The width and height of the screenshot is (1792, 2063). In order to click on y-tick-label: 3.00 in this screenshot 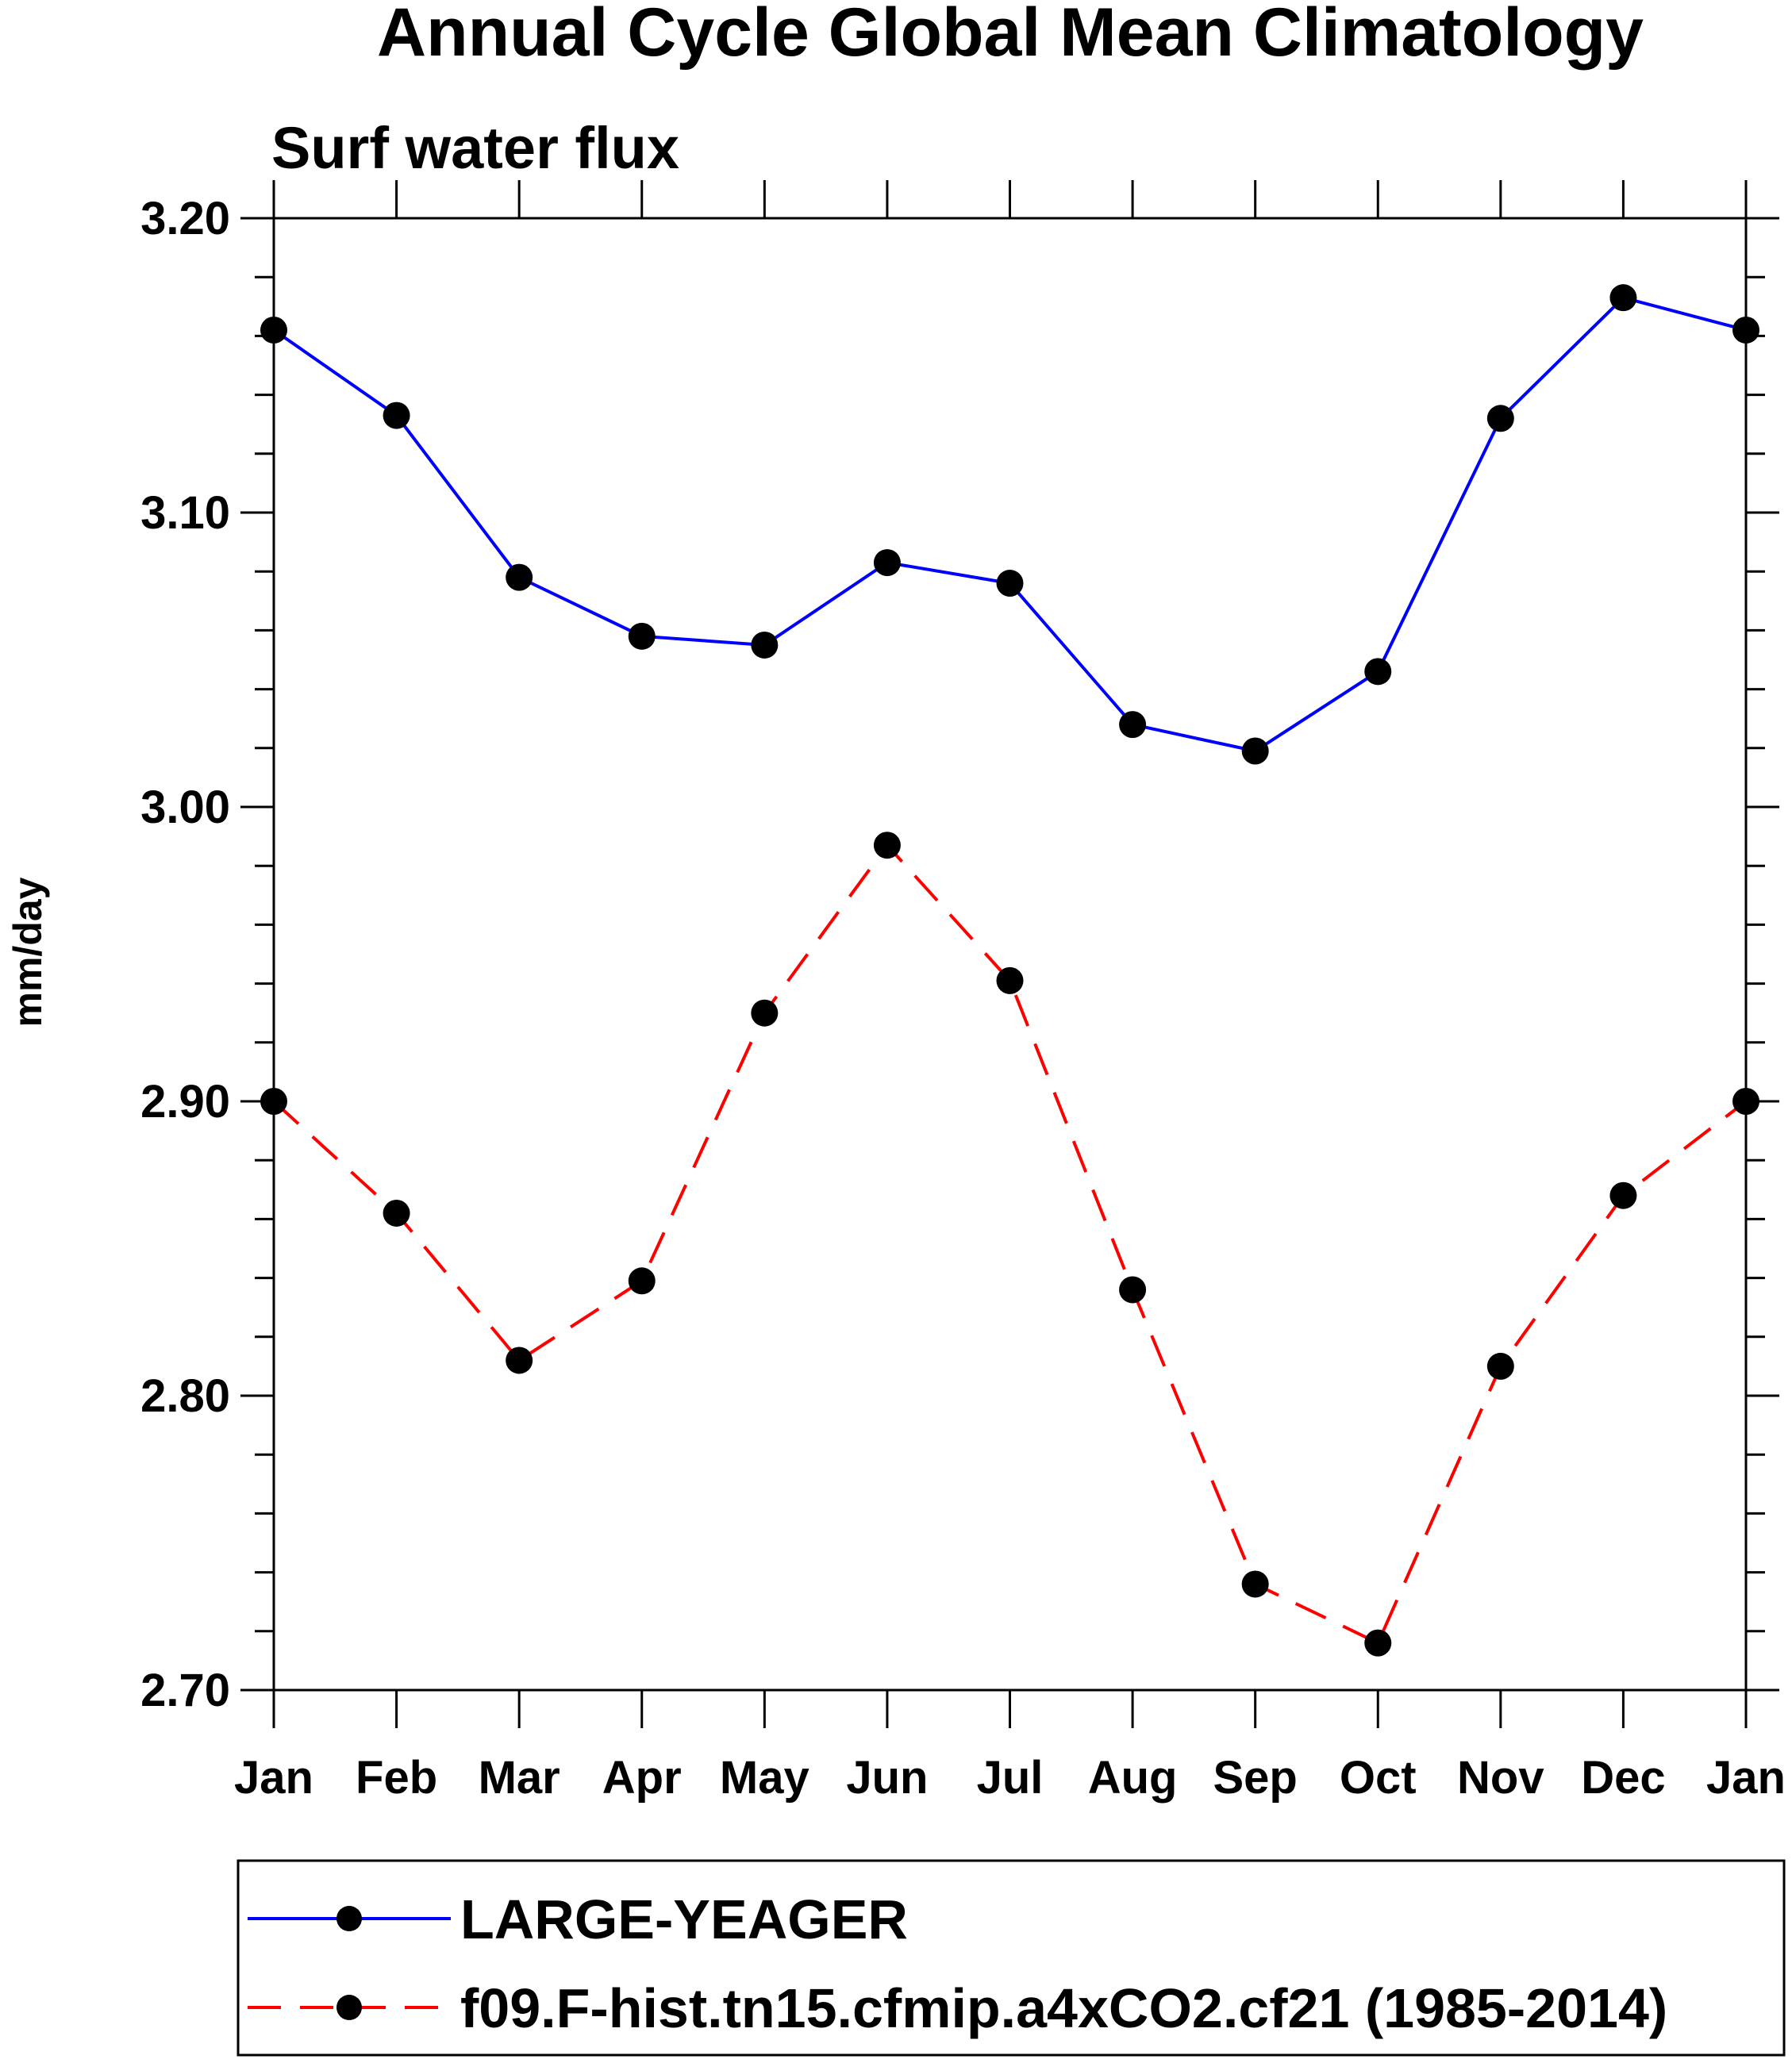, I will do `click(185, 807)`.